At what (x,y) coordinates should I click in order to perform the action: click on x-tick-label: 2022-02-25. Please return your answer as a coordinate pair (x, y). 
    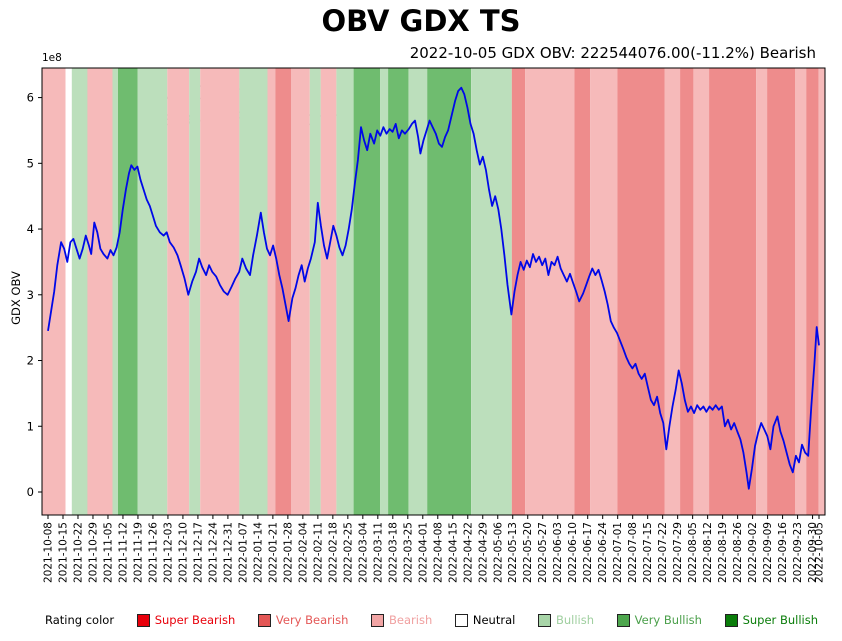
    Looking at the image, I should click on (348, 552).